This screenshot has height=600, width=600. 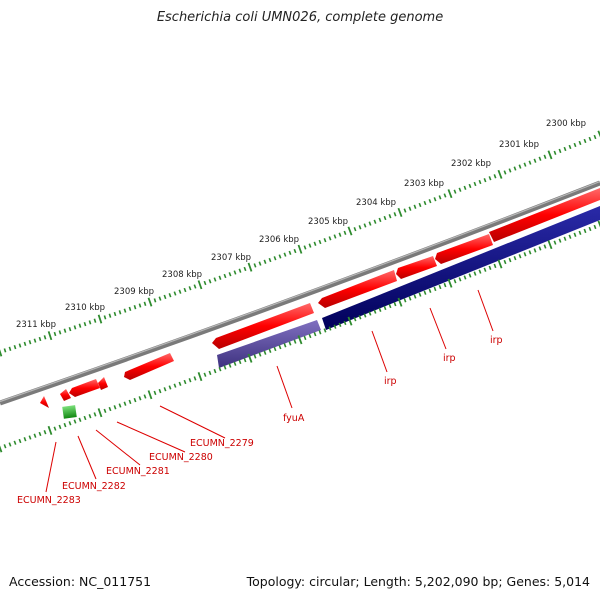 I want to click on kbp-label-2310: 2310 kbp, so click(x=85, y=308).